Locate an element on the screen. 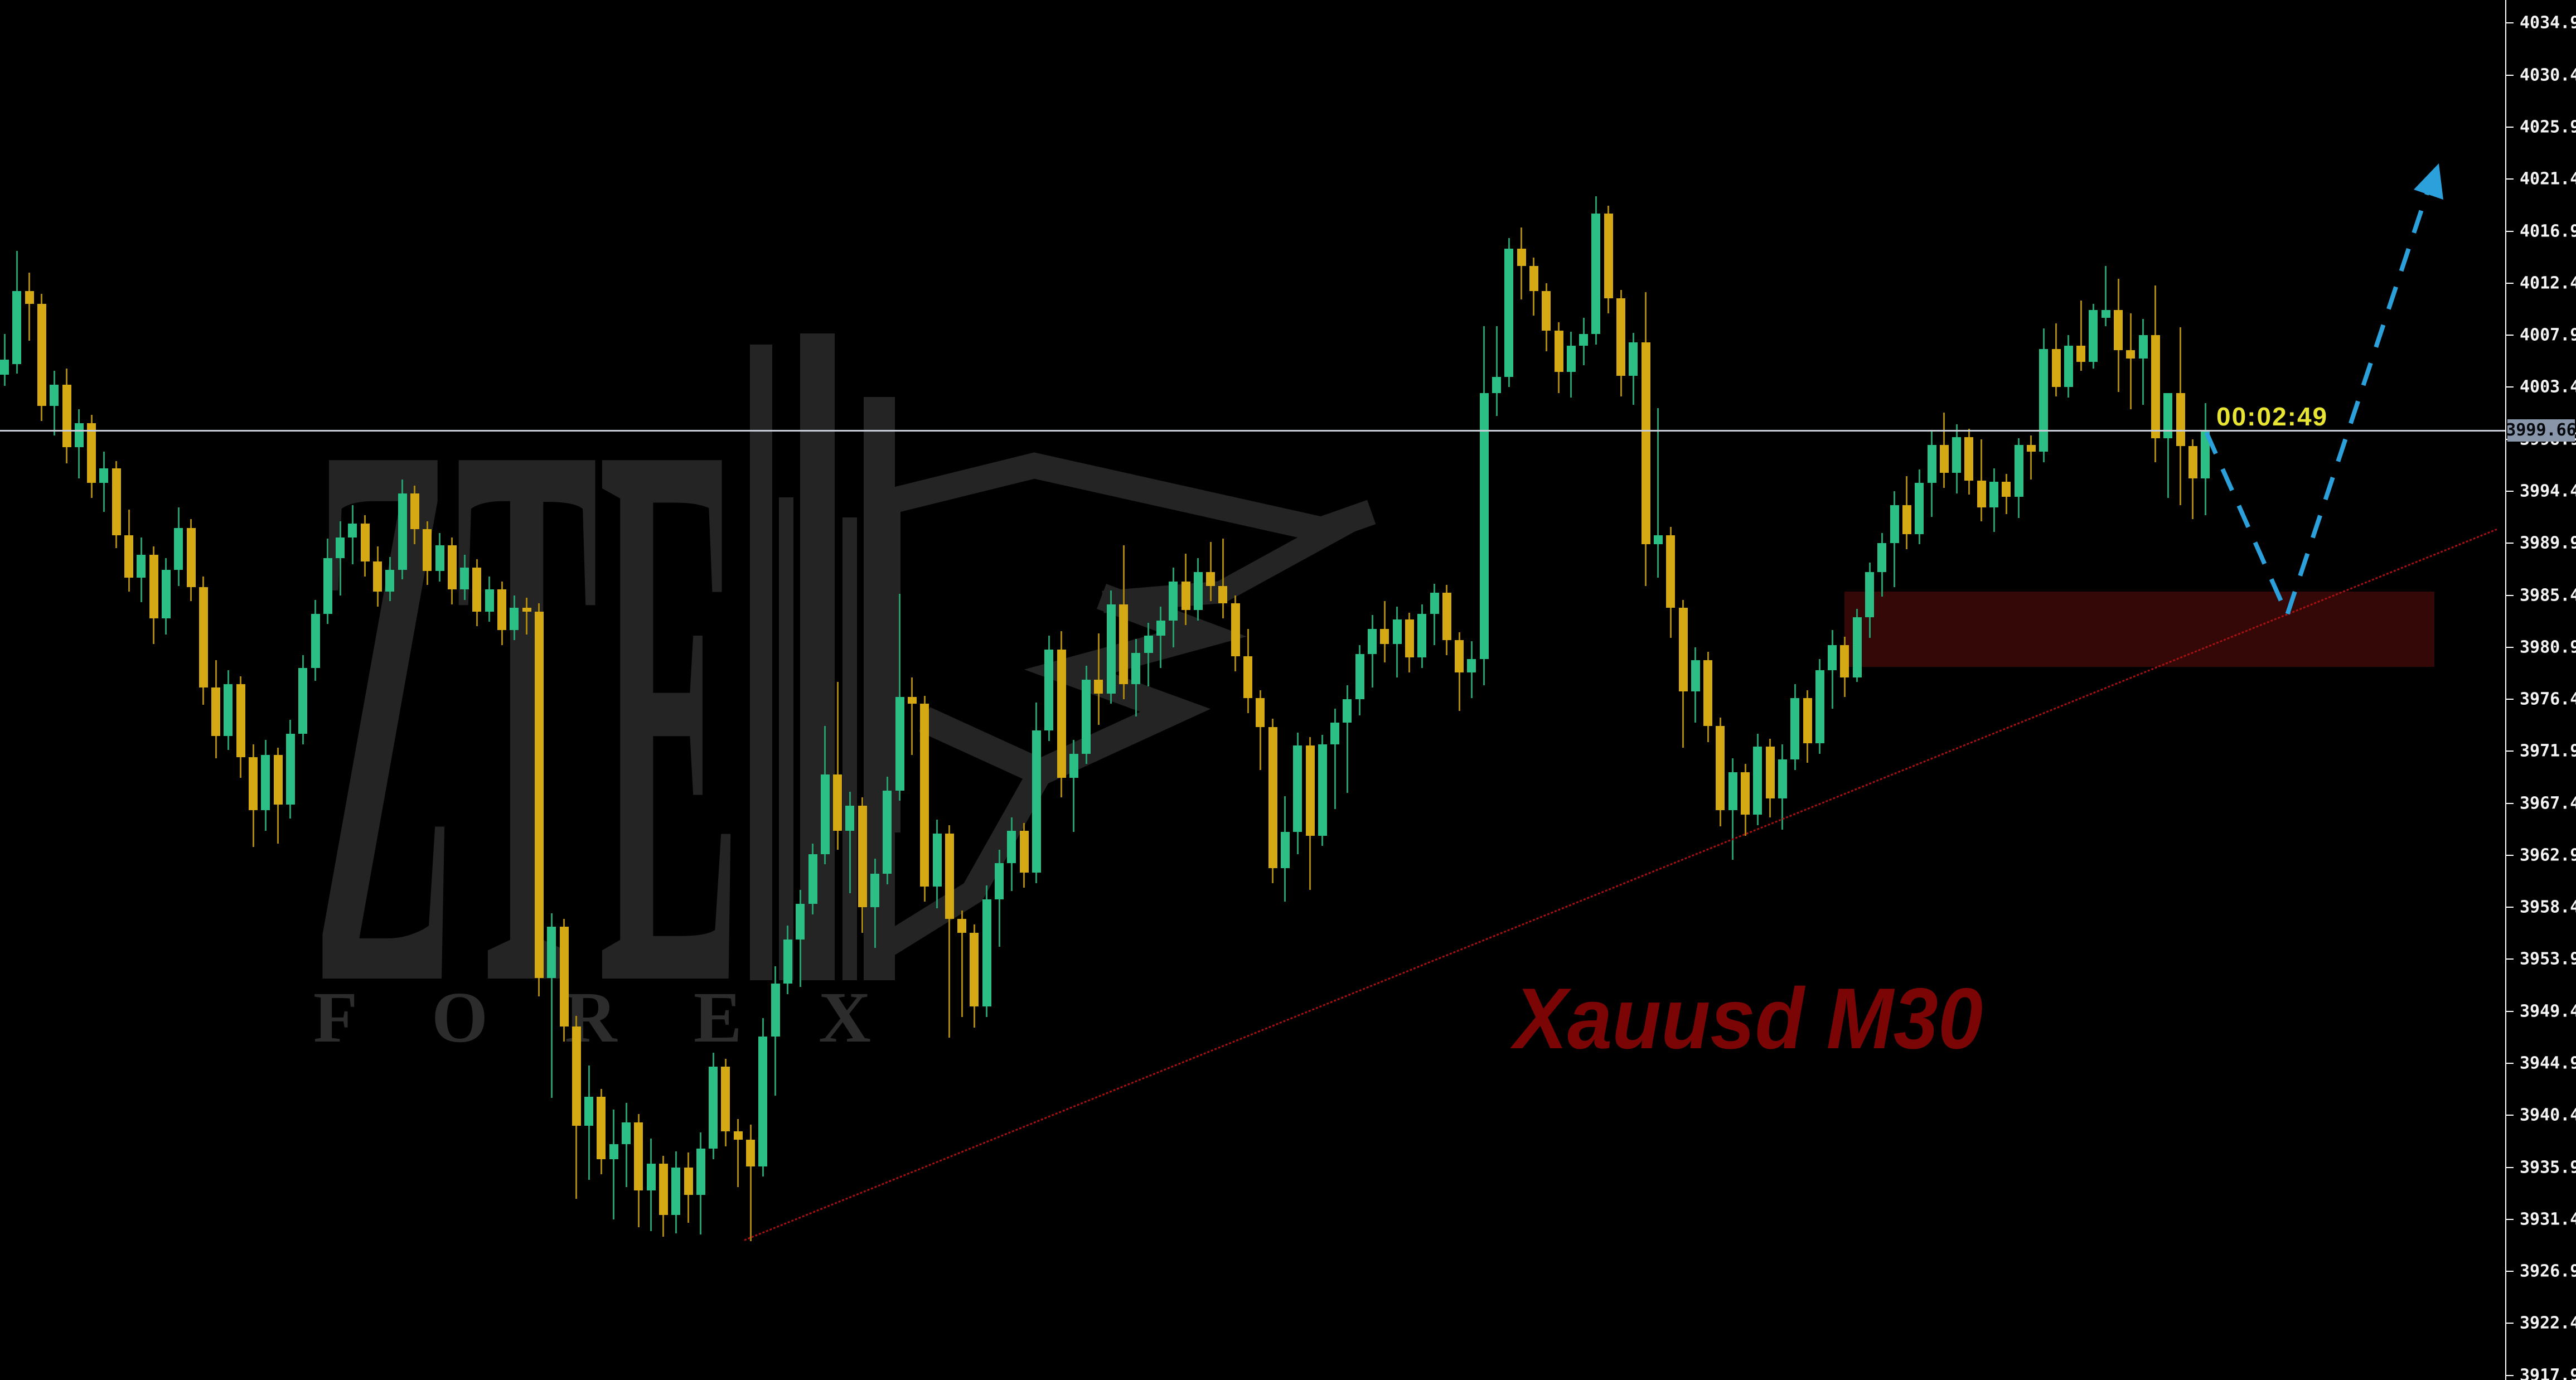 This screenshot has width=2576, height=1380. axis-tick-label: 3971.90 is located at coordinates (2548, 751).